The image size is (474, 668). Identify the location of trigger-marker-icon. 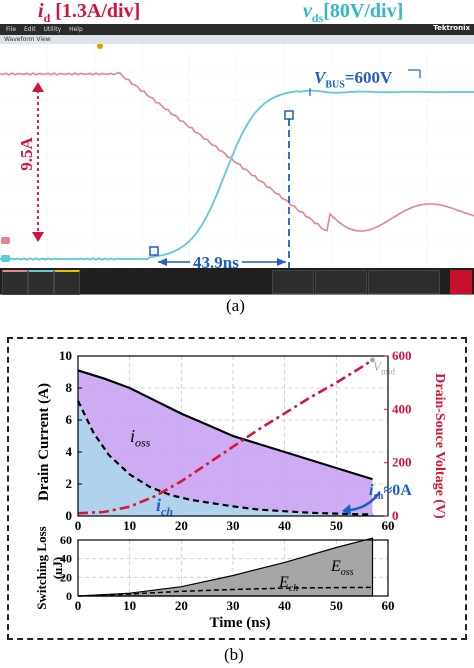
(100, 46).